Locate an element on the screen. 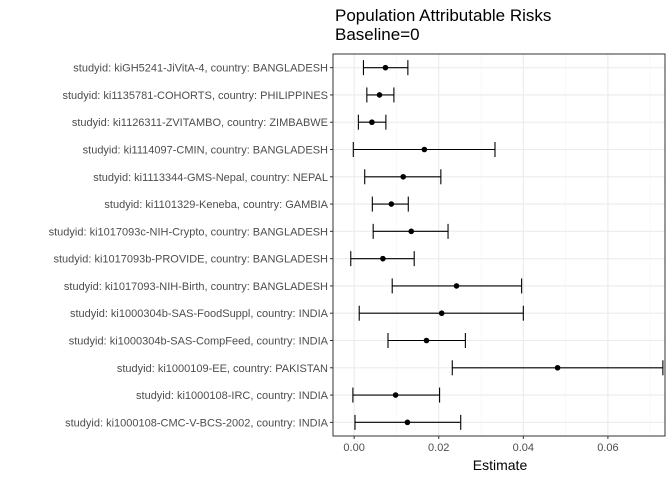  chart-title: Population Attributable Risks is located at coordinates (443, 15).